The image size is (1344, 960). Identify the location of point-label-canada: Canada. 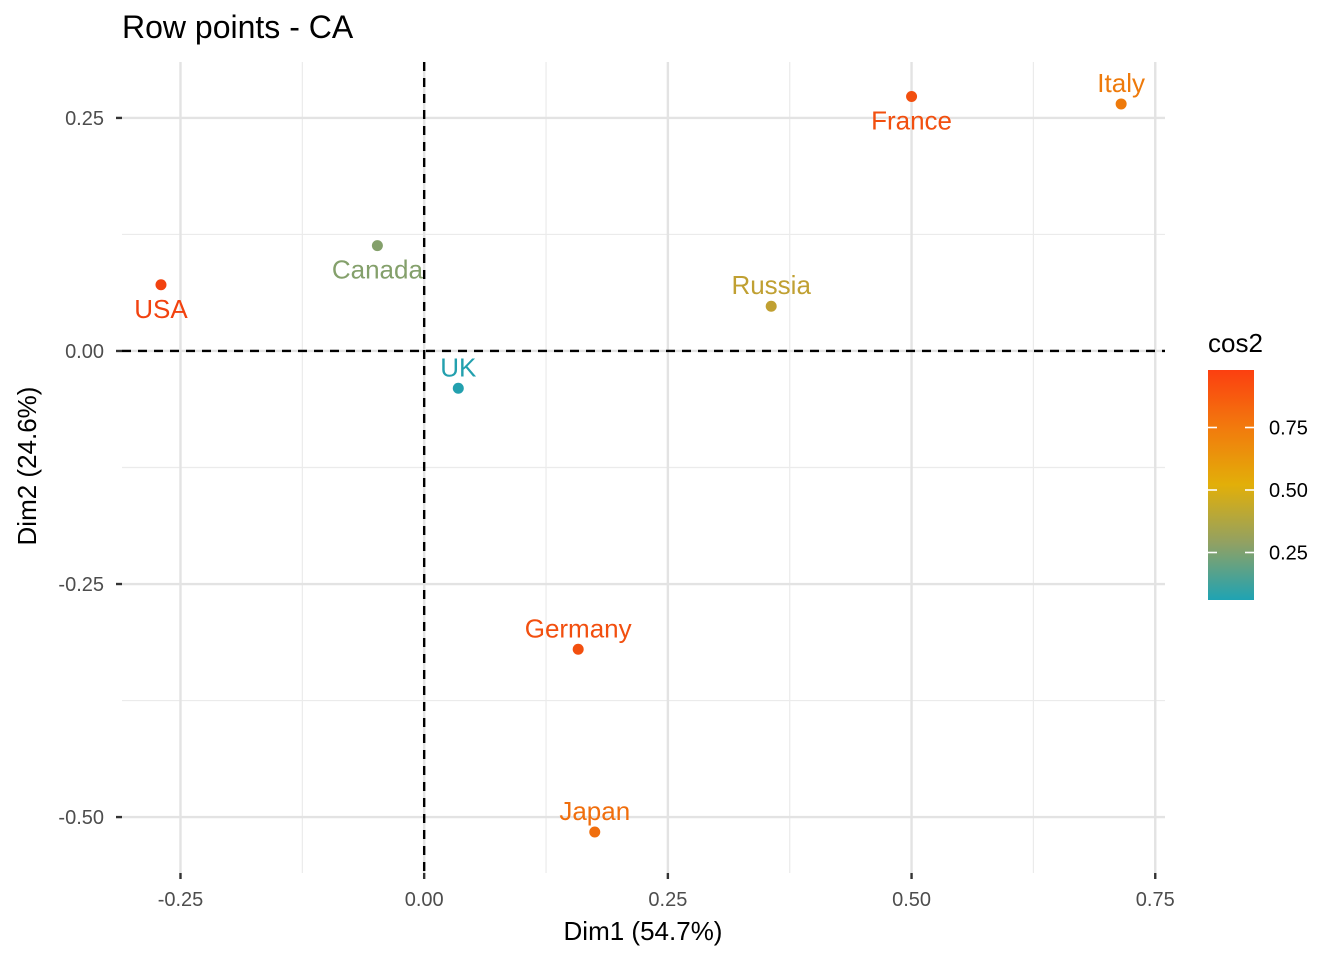
(378, 270).